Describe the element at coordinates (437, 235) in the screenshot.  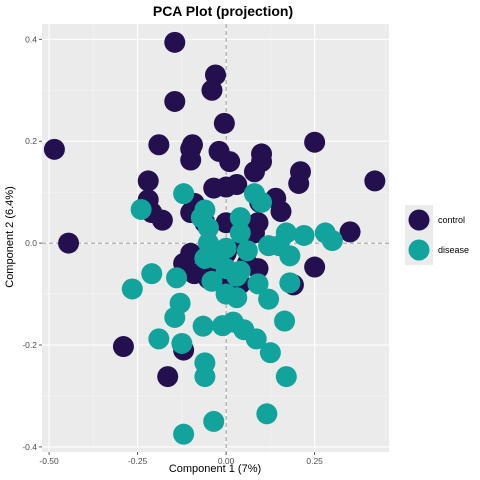
I see `legend: control disease` at that location.